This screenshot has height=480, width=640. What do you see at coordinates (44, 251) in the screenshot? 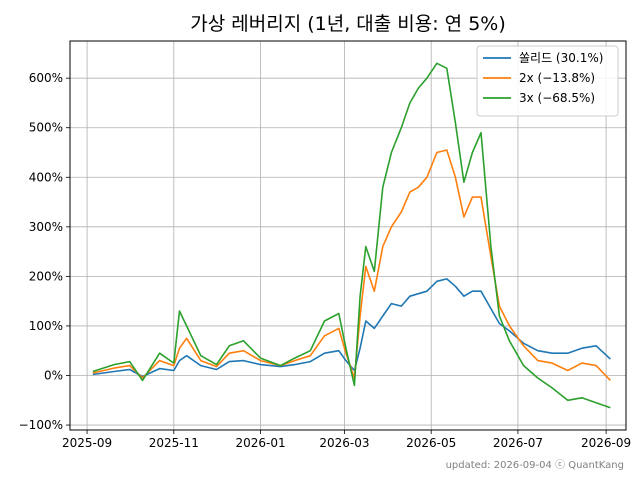
I see `y-axis-ticks: −100% 0% 100% 200% 300% 400% 500% 600%` at bounding box center [44, 251].